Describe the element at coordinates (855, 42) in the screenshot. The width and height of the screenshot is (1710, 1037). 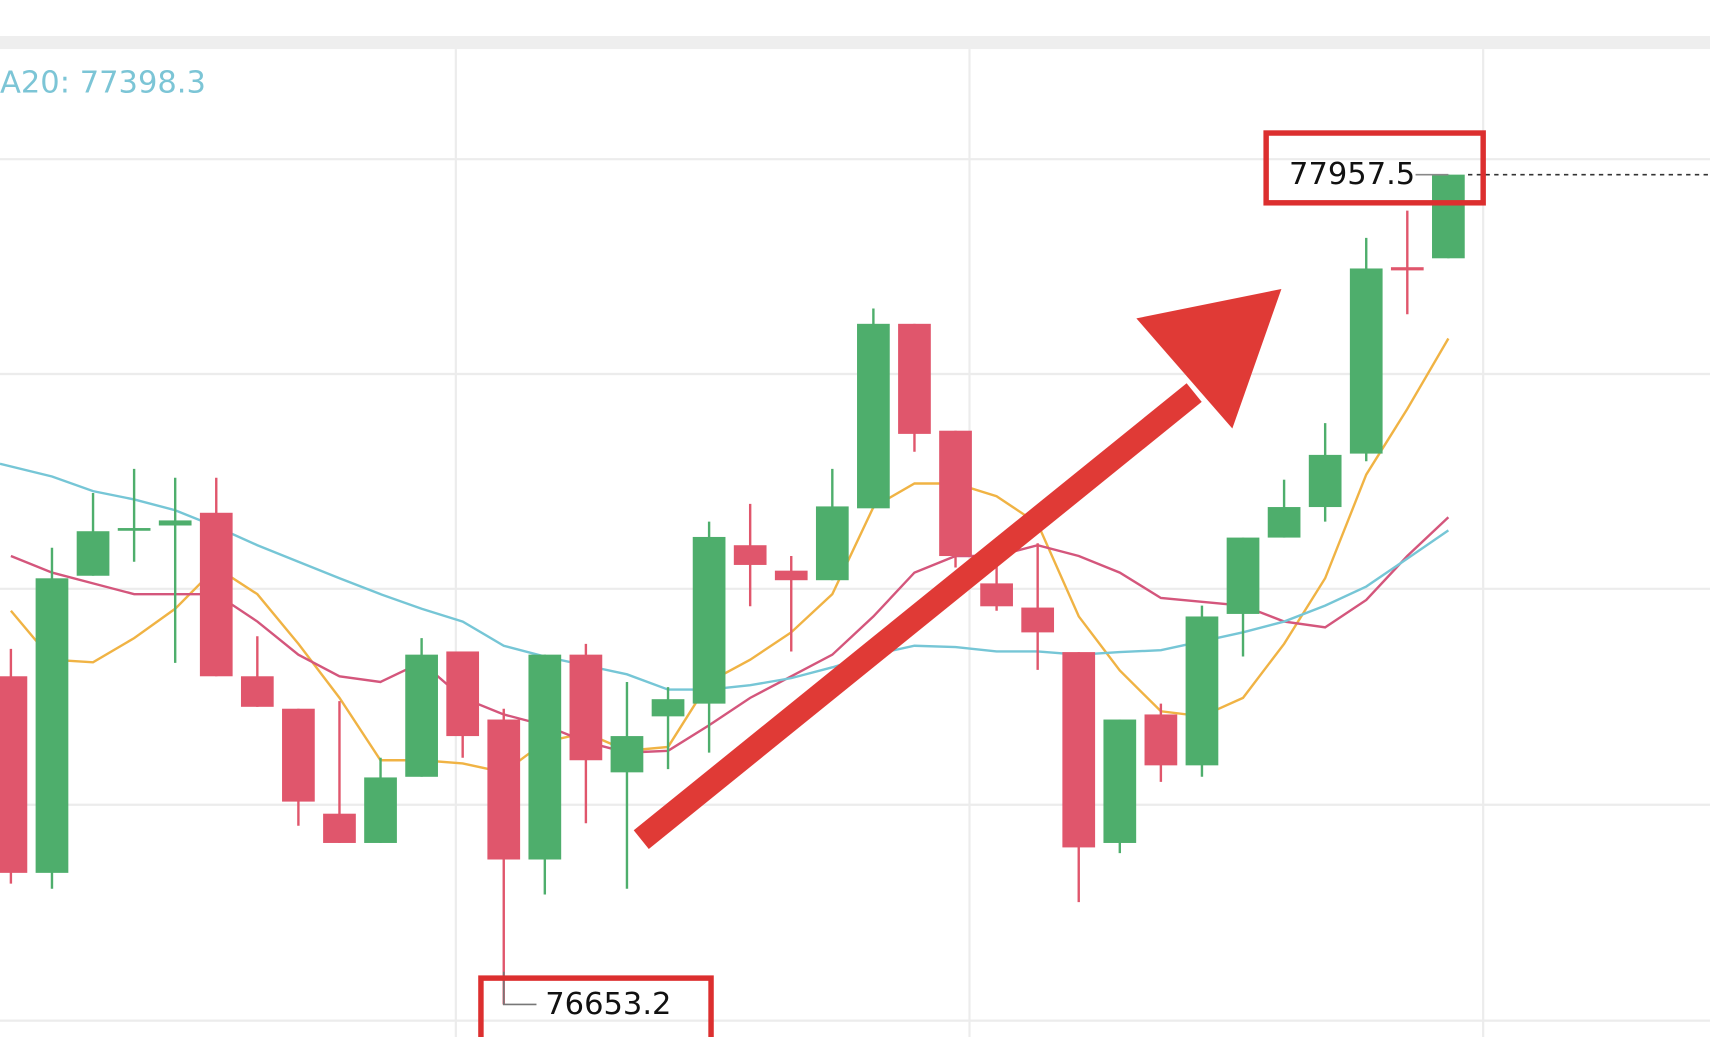
I see `toolbar-divider` at that location.